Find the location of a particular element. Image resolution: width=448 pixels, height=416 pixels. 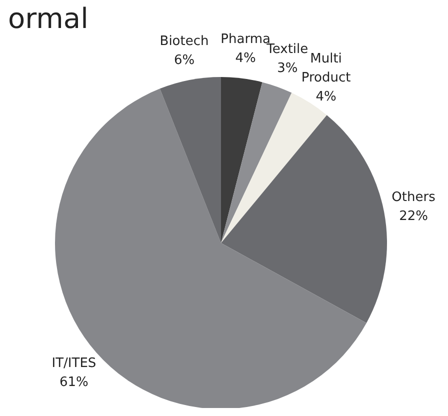

data-label: 6% is located at coordinates (184, 60).